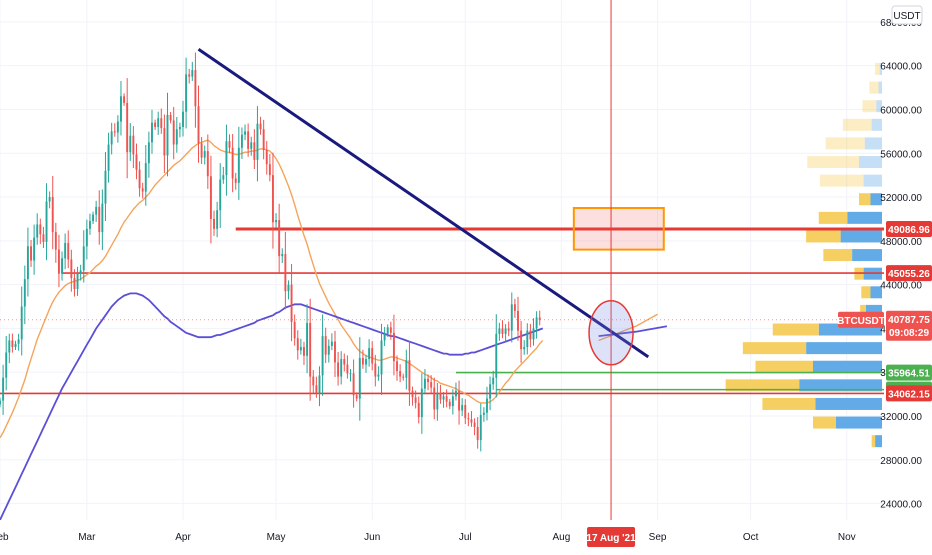 Image resolution: width=932 pixels, height=555 pixels. I want to click on time-tick-label: Aug, so click(562, 537).